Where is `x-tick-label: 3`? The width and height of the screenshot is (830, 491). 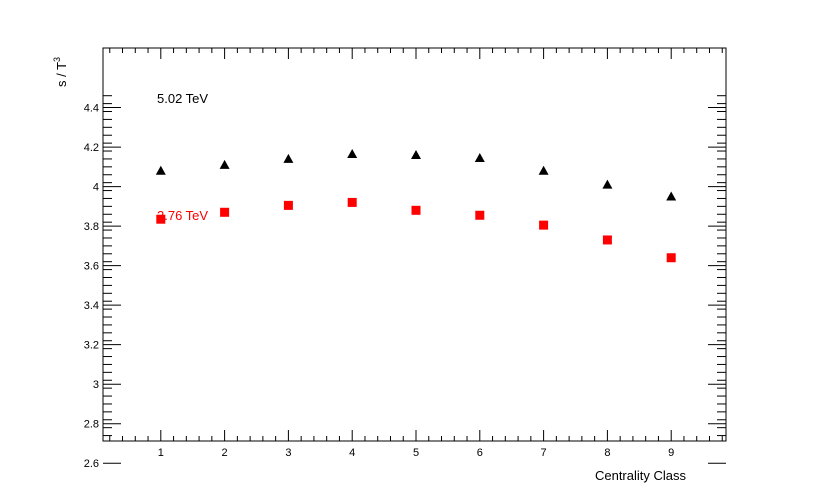
x-tick-label: 3 is located at coordinates (288, 453).